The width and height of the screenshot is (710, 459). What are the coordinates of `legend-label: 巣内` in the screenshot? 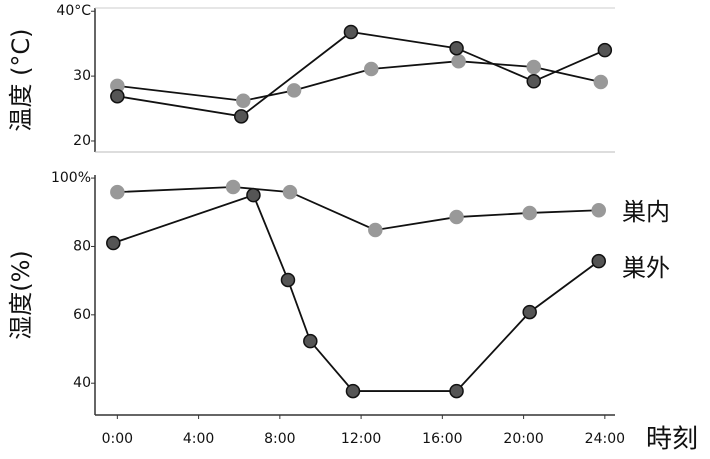 It's located at (646, 212).